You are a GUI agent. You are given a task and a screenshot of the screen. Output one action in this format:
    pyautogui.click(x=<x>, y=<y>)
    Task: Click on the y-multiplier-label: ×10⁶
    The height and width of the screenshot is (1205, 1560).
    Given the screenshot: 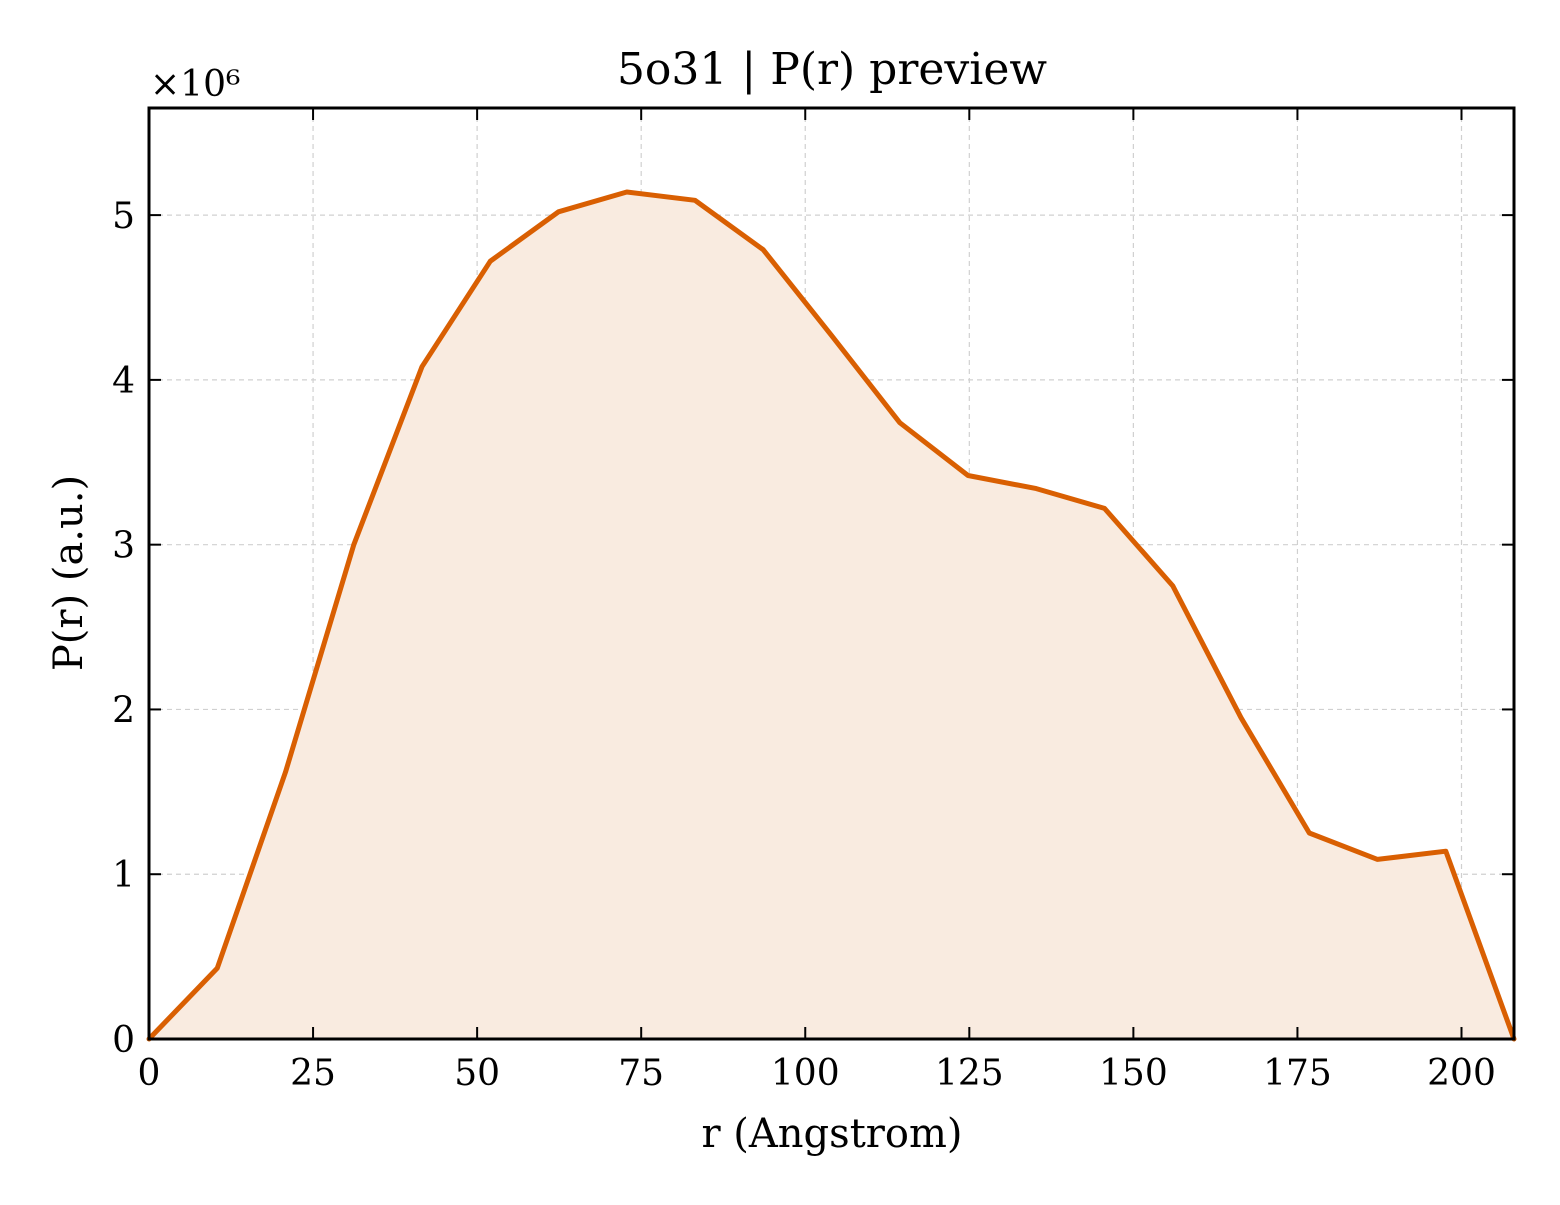 What is the action you would take?
    pyautogui.click(x=195, y=84)
    